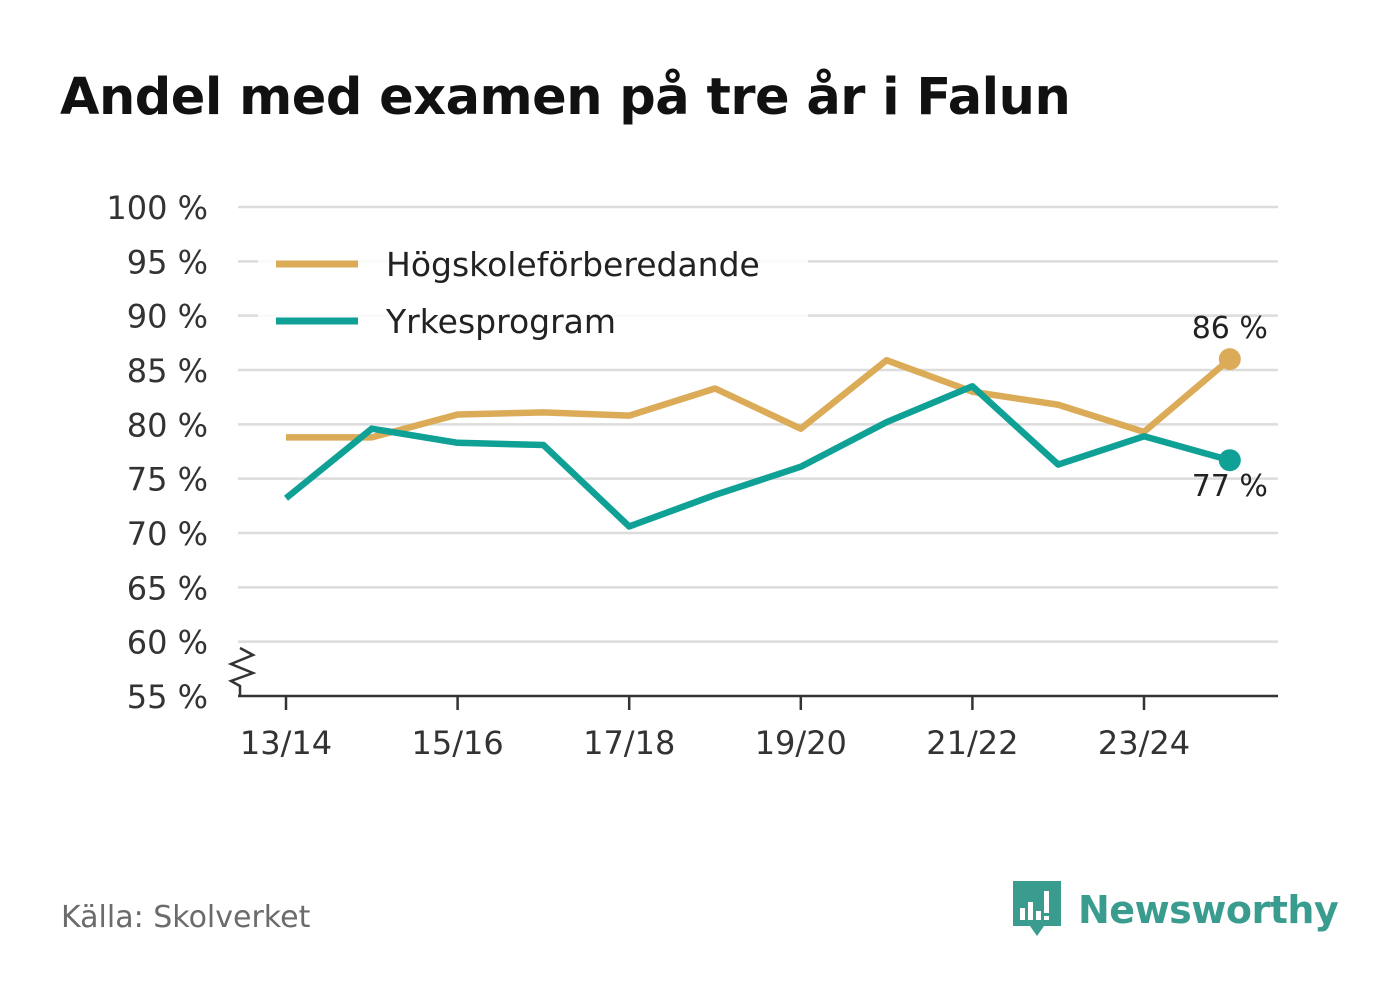  I want to click on y-tick-label: 80 %, so click(167, 425).